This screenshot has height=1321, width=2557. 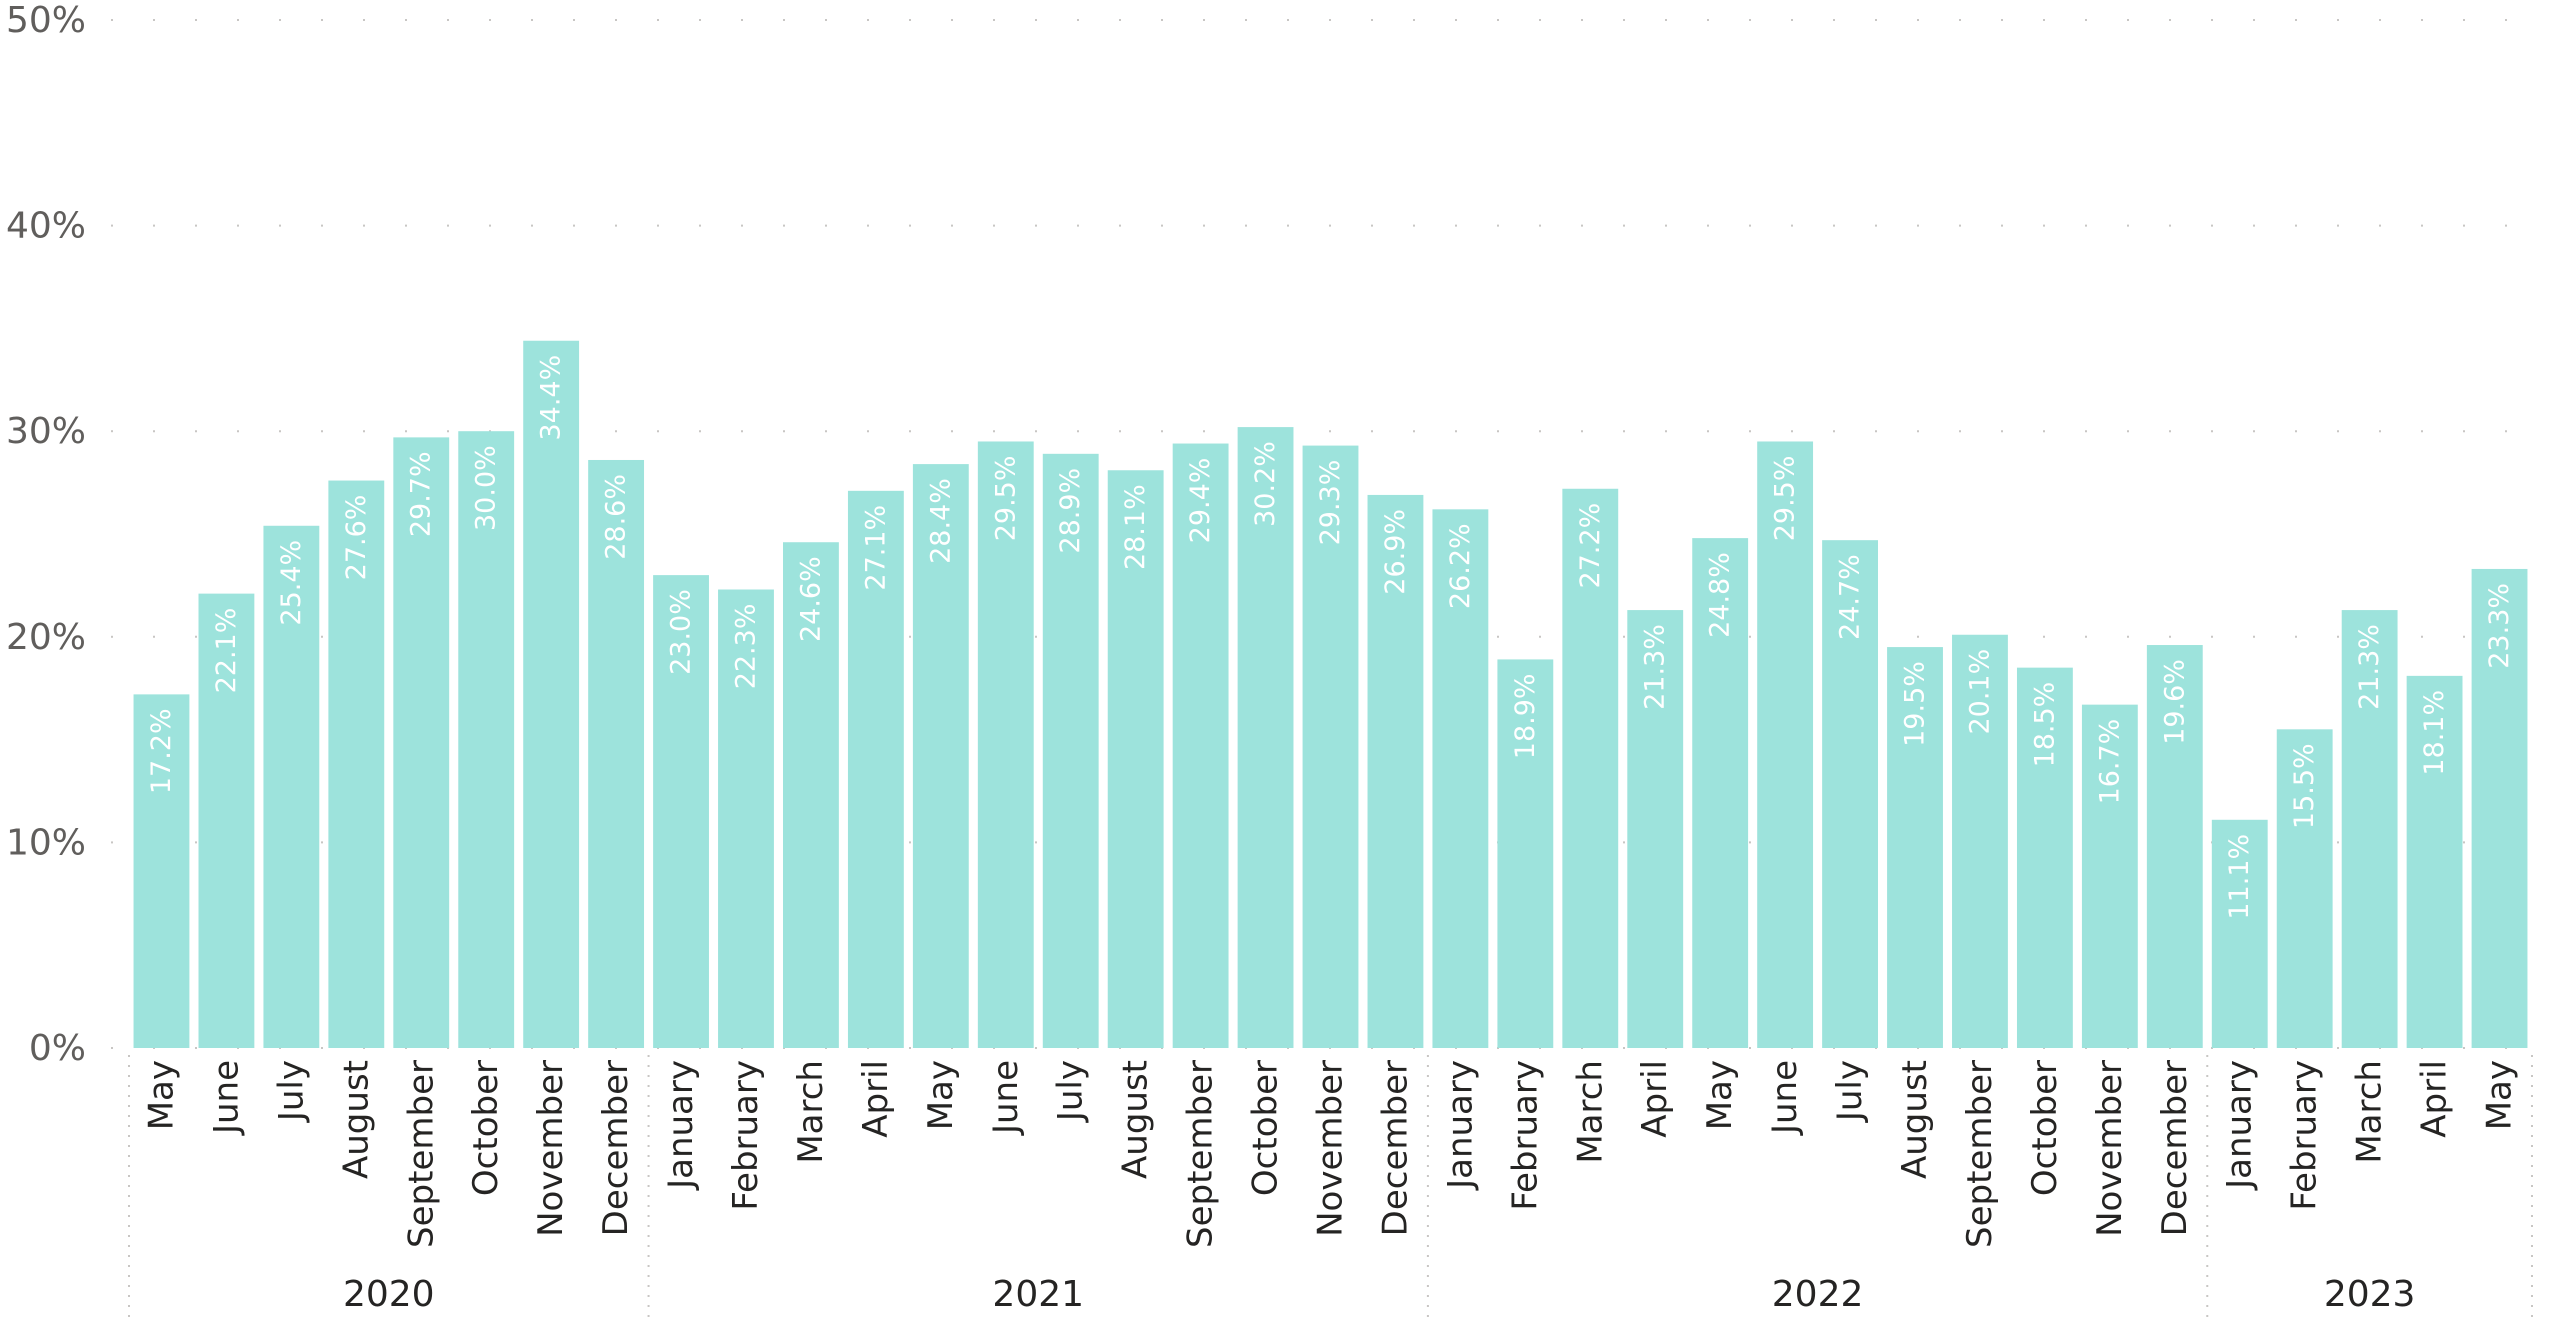 What do you see at coordinates (46, 842) in the screenshot?
I see `y-tick-label: 10%` at bounding box center [46, 842].